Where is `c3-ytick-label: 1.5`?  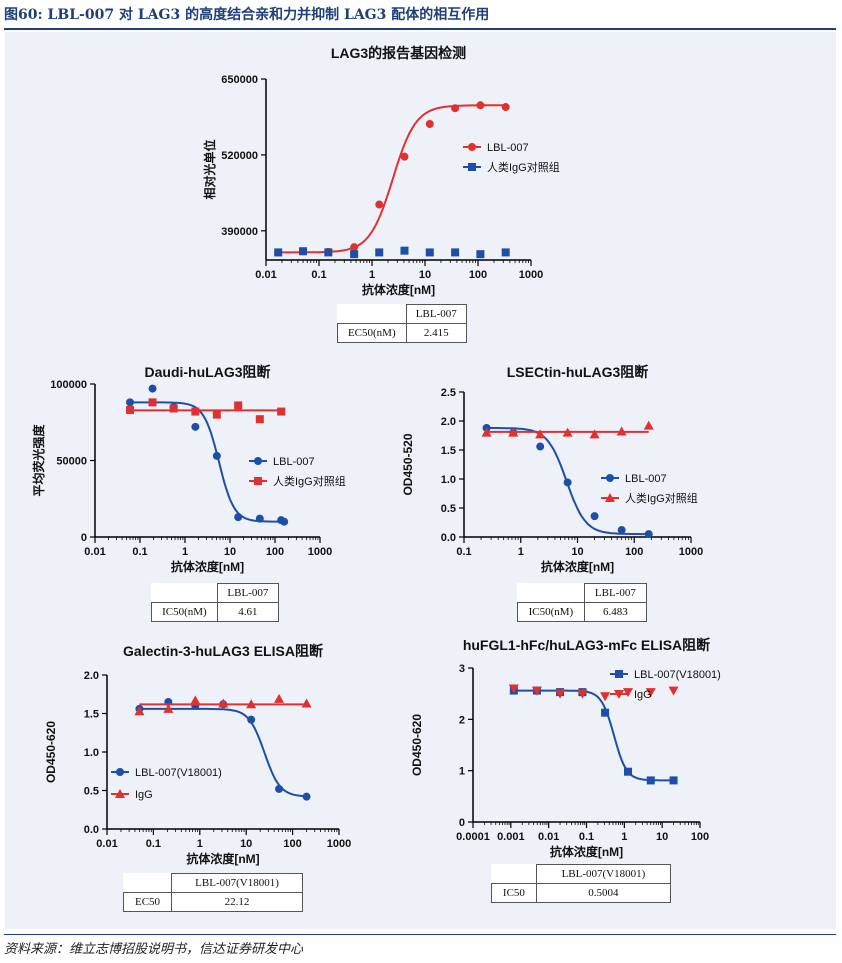
c3-ytick-label: 1.5 is located at coordinates (448, 451).